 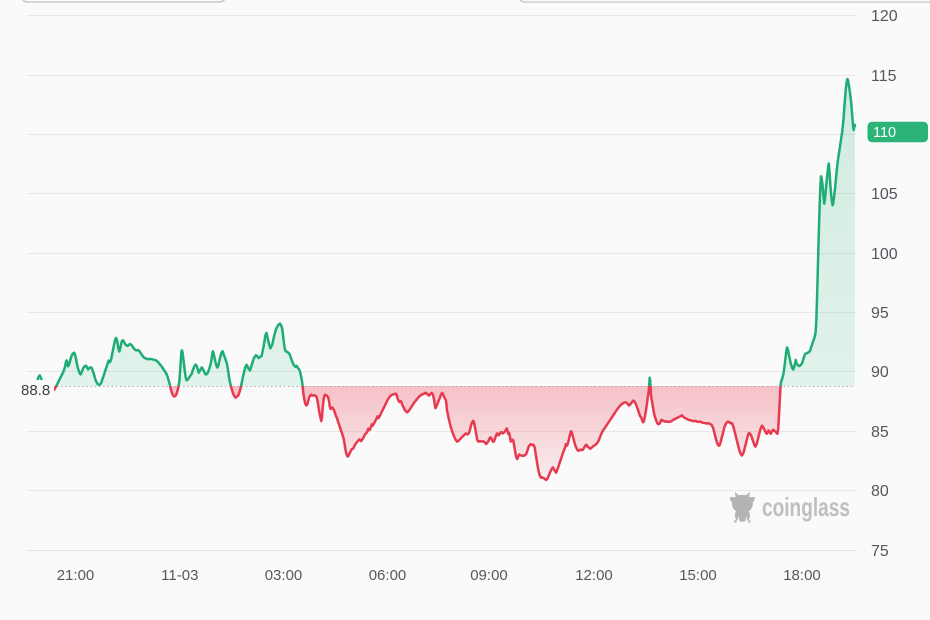 What do you see at coordinates (284, 575) in the screenshot?
I see `svg-text: 03:00` at bounding box center [284, 575].